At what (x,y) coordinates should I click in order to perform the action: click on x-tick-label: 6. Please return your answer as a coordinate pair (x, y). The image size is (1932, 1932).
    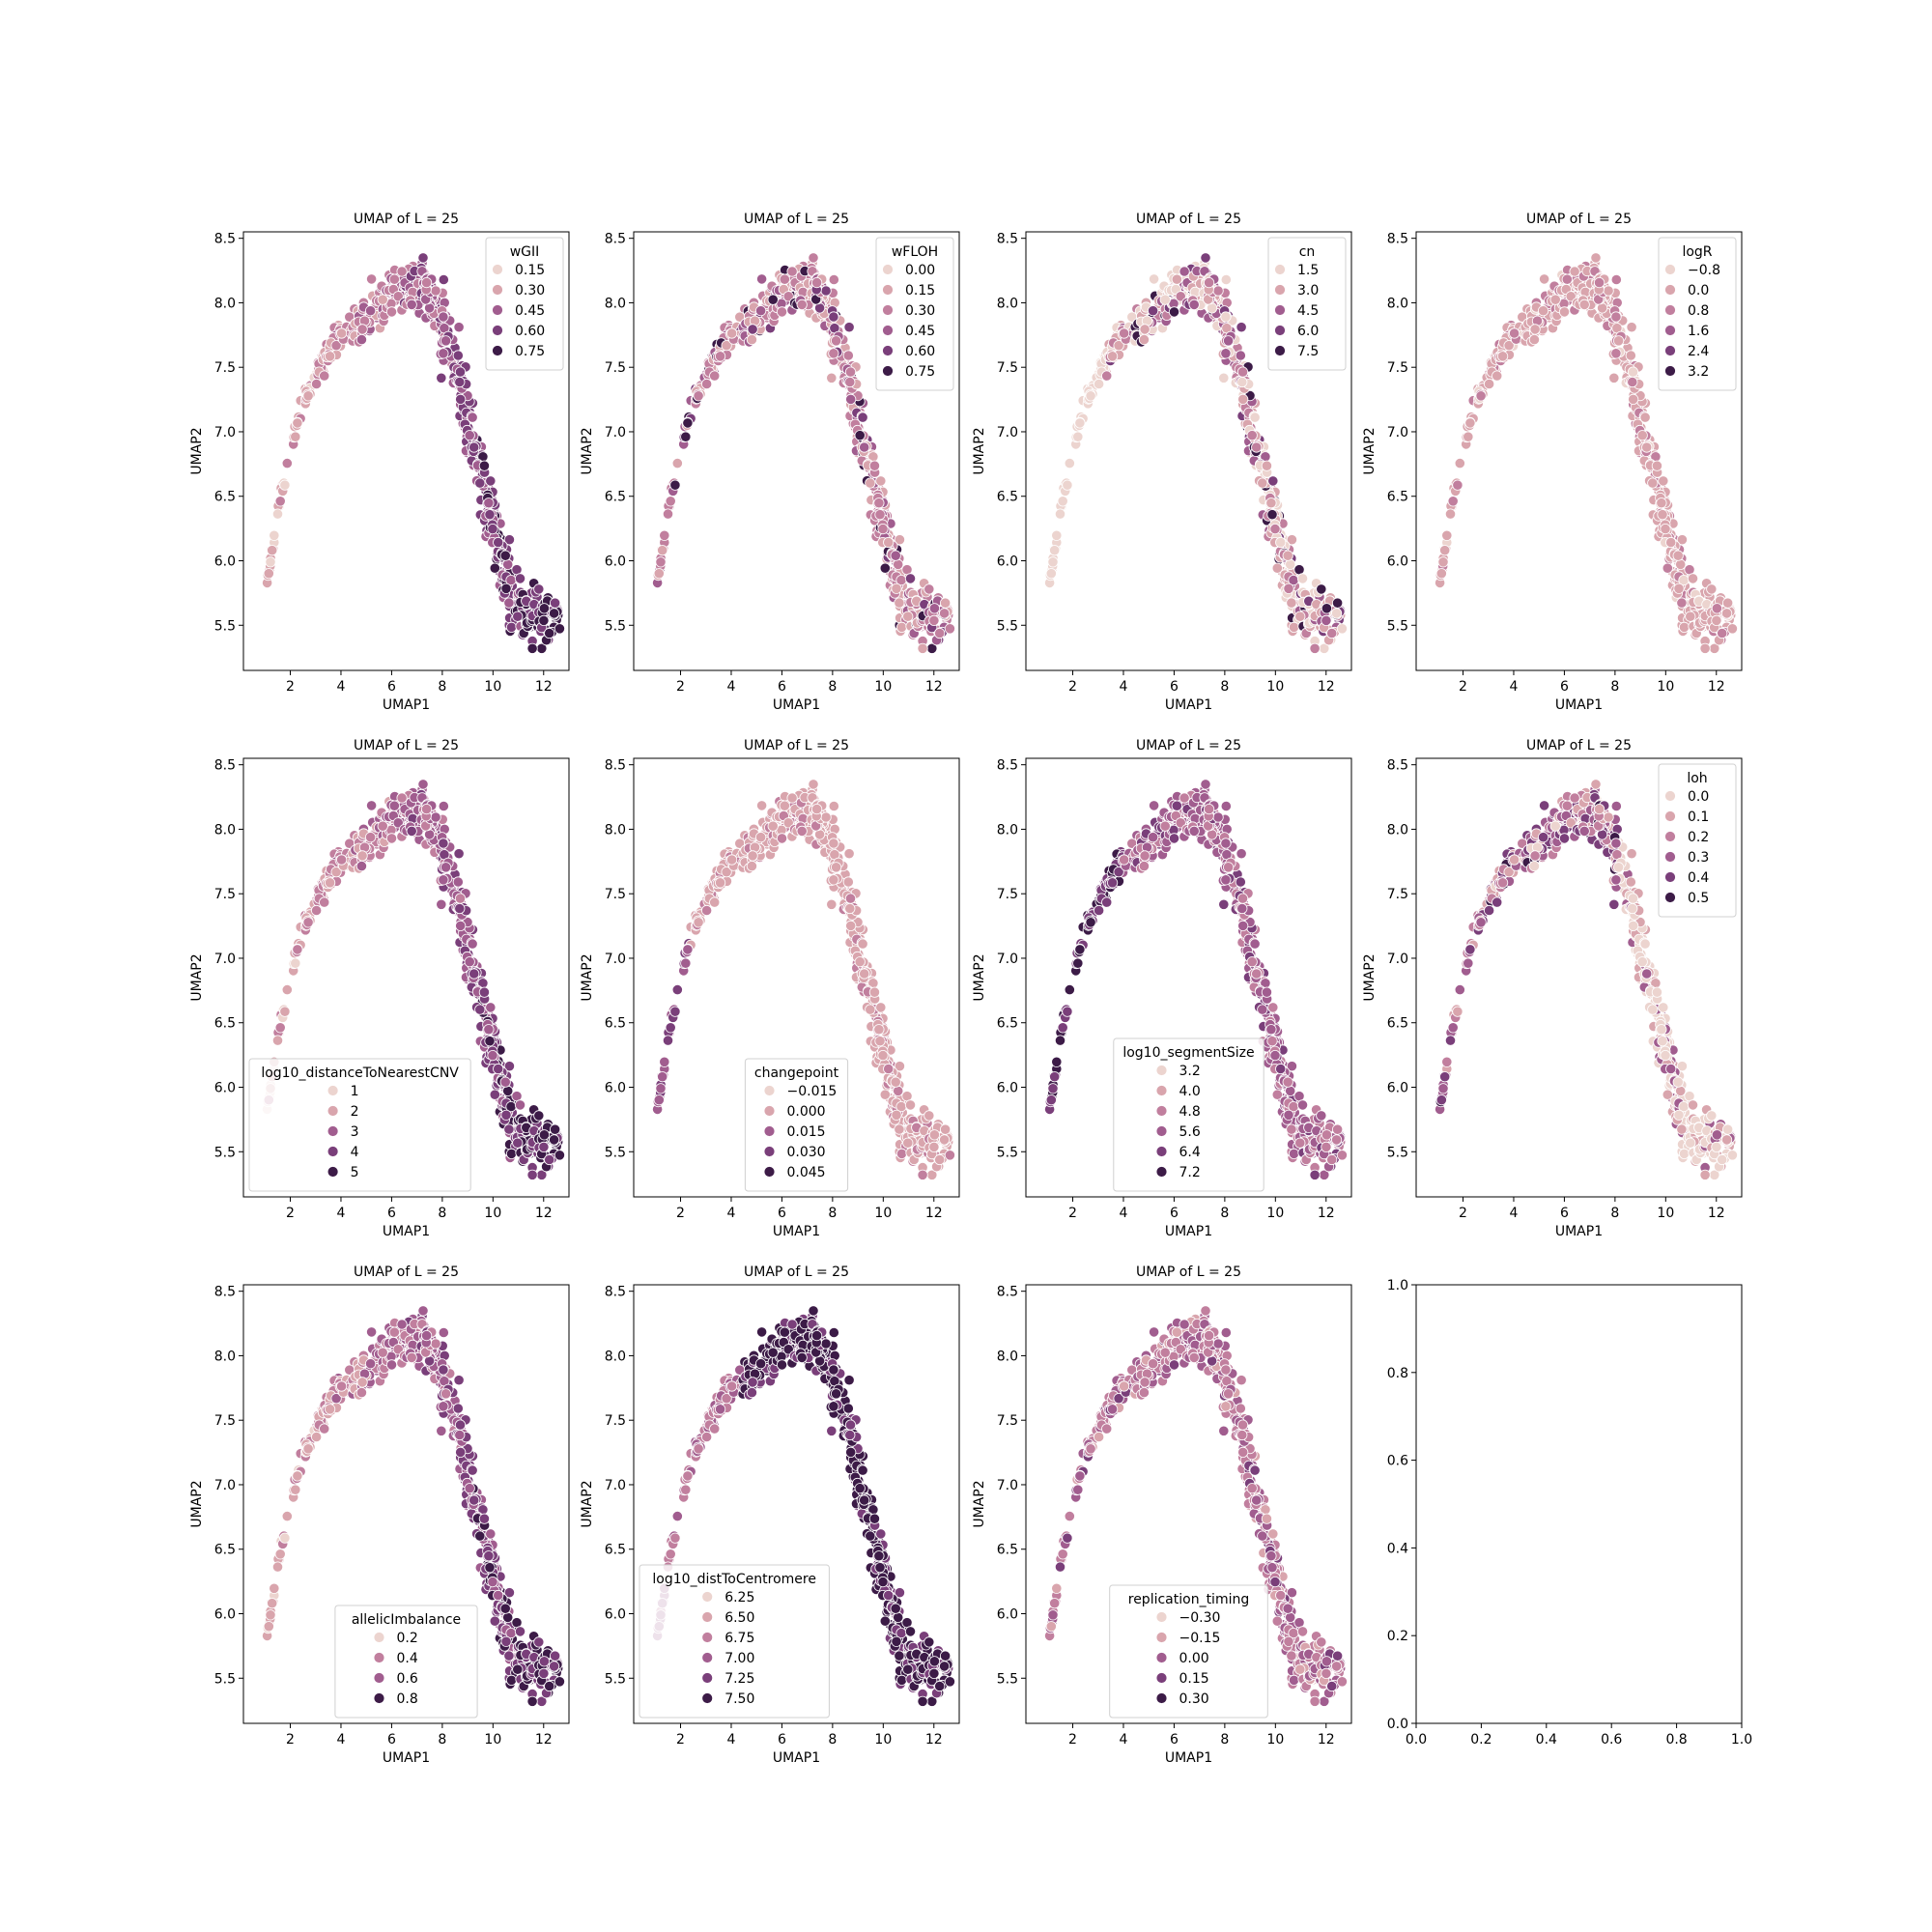
    Looking at the image, I should click on (1174, 687).